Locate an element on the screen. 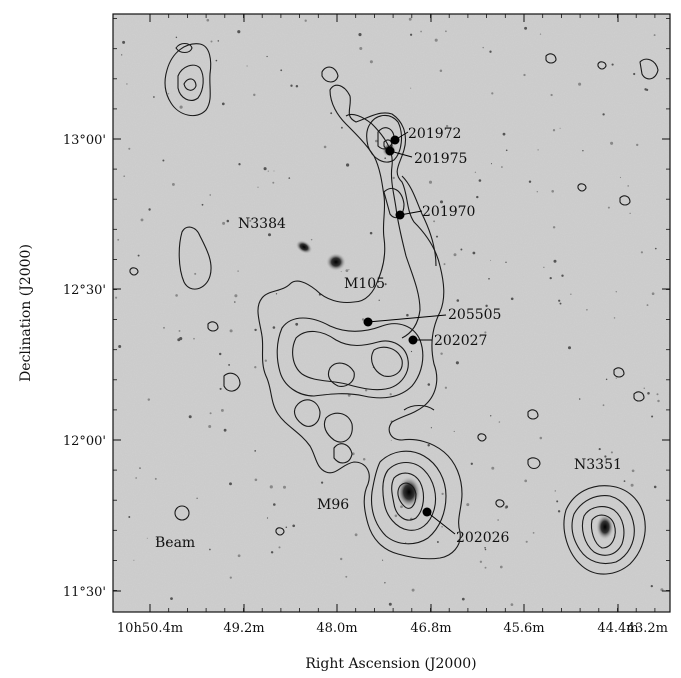 This screenshot has height=678, width=681. beam-label: Beam is located at coordinates (175, 543).